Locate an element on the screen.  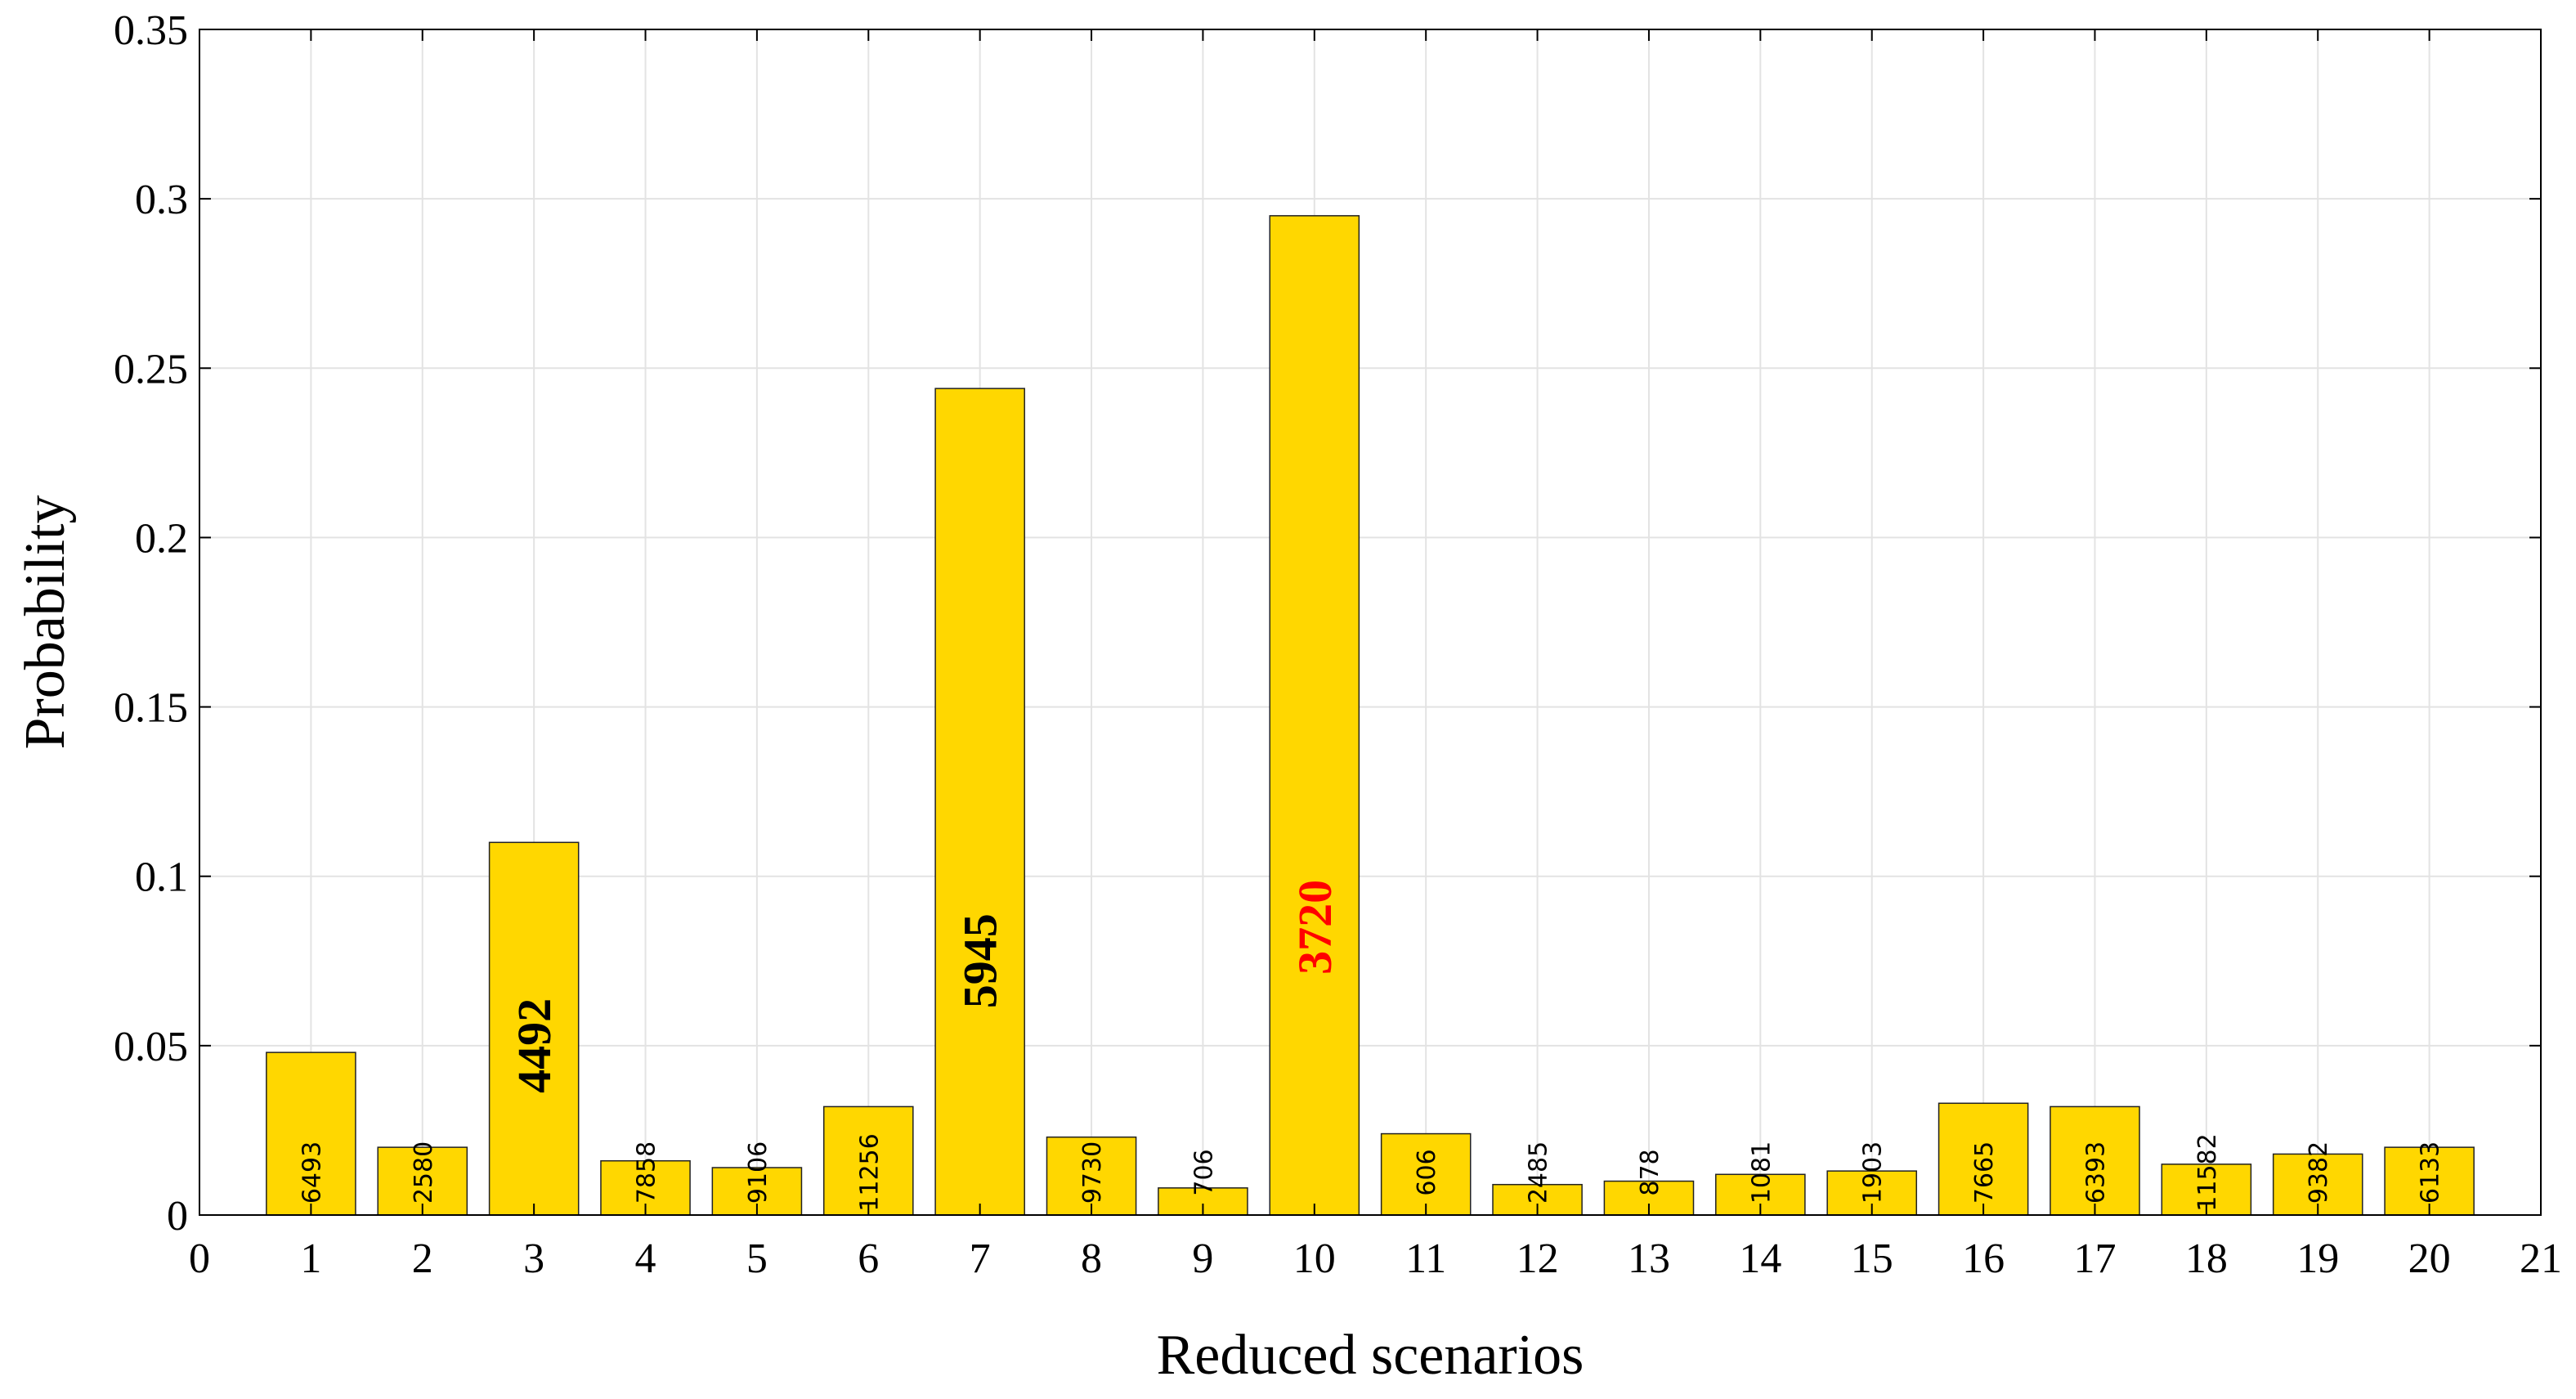
x-tick-label: 3 is located at coordinates (533, 1258).